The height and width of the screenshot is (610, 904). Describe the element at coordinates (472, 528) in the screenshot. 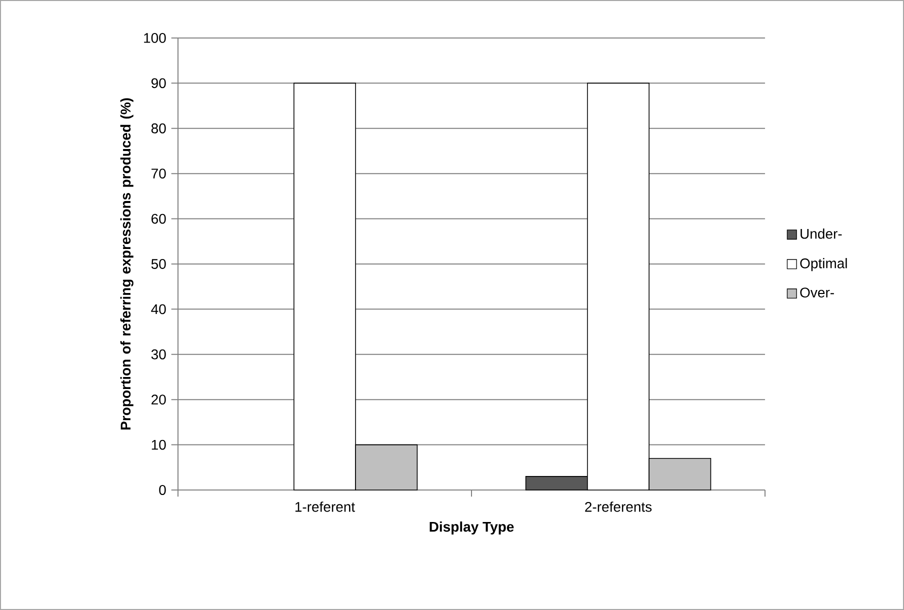

I see `x-axis-title: Display Type` at that location.